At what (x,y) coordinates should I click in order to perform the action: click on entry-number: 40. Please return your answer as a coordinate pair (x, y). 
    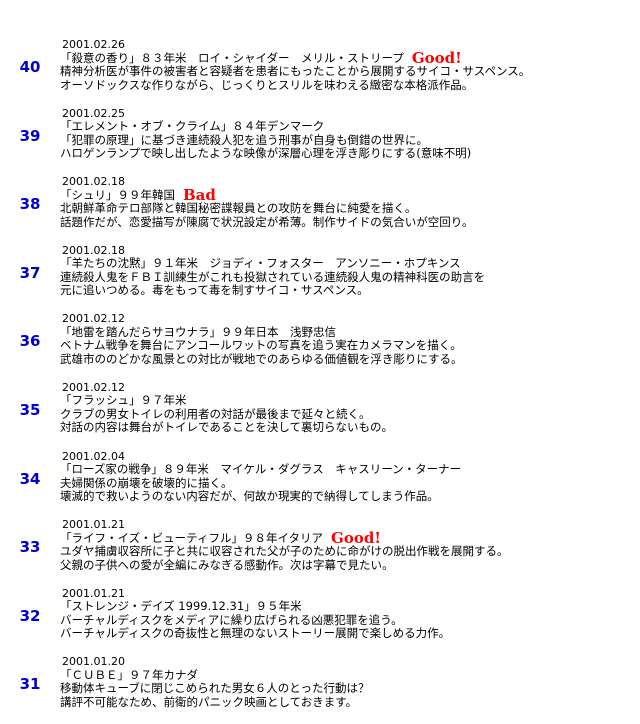
    Looking at the image, I should click on (30, 67).